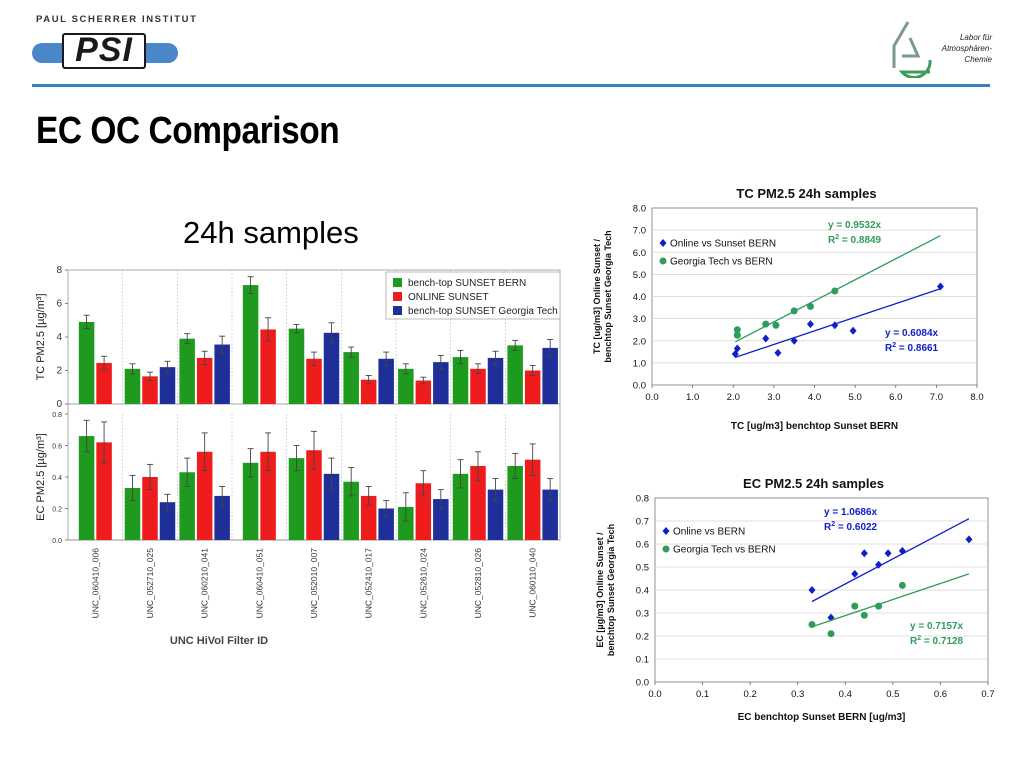  Describe the element at coordinates (855, 397) in the screenshot. I see `tc-x-tick-label: 5.0` at that location.